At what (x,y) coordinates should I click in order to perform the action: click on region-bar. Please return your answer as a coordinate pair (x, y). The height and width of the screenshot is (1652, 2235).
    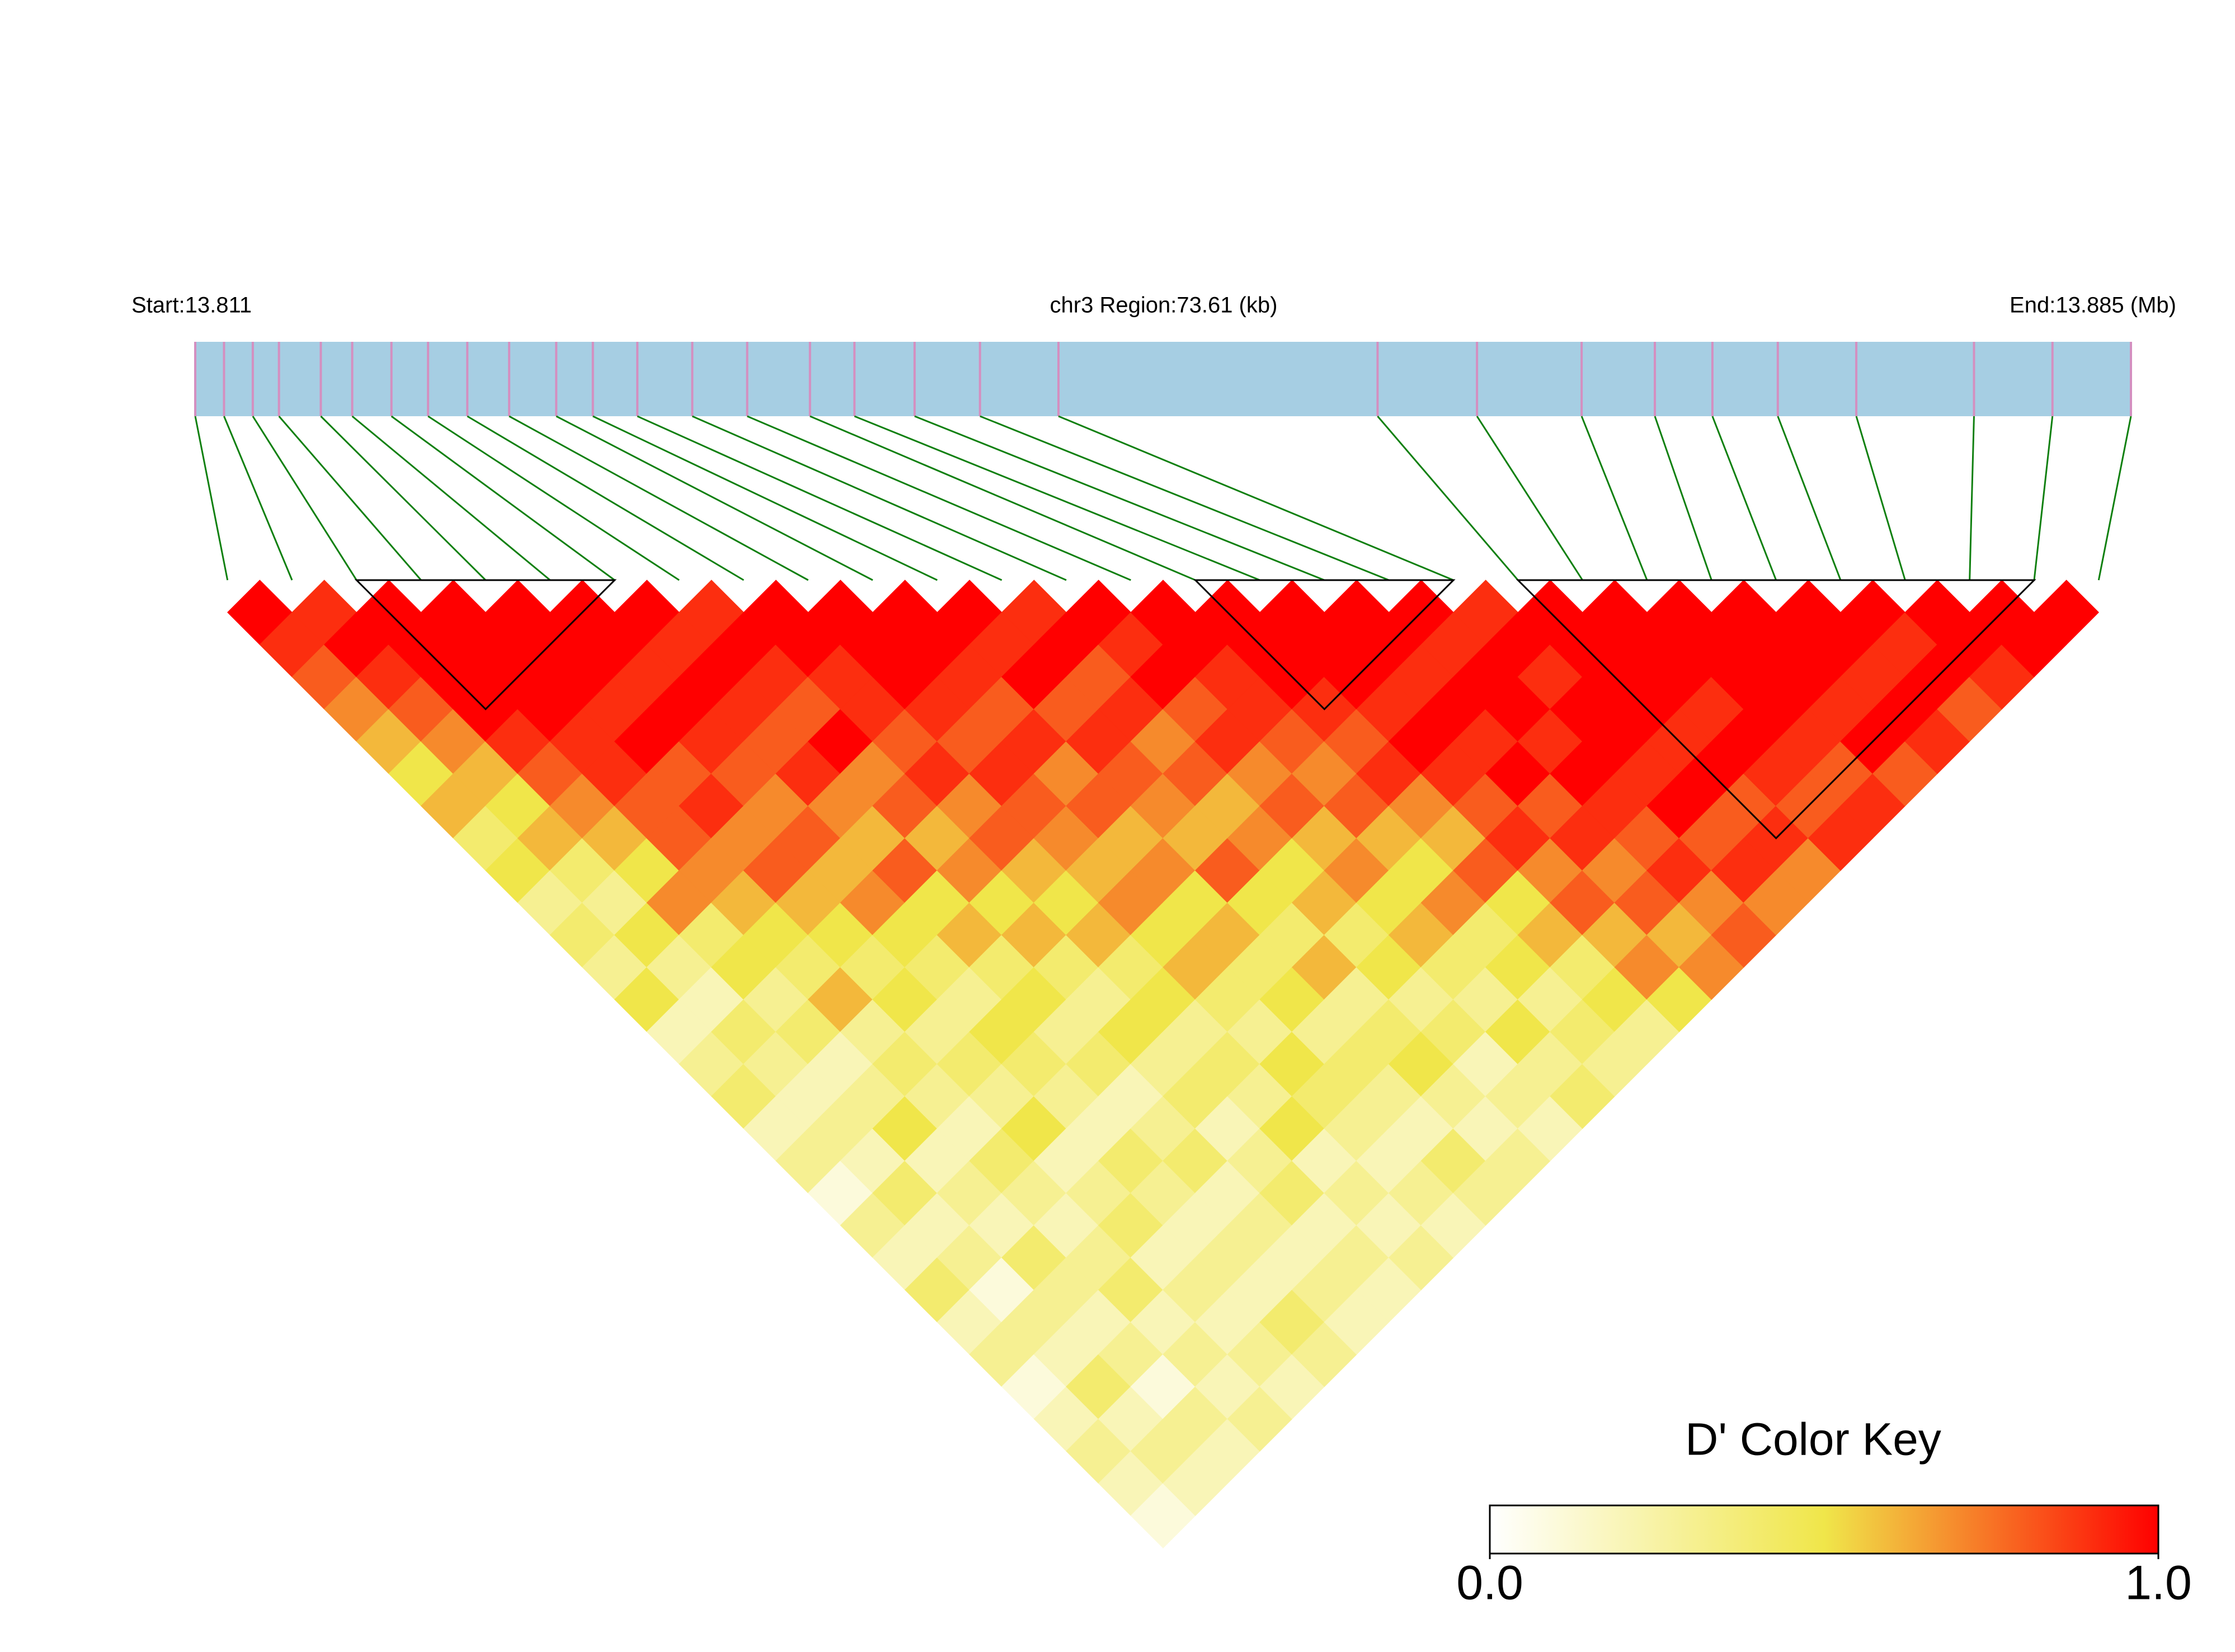
    Looking at the image, I should click on (1163, 379).